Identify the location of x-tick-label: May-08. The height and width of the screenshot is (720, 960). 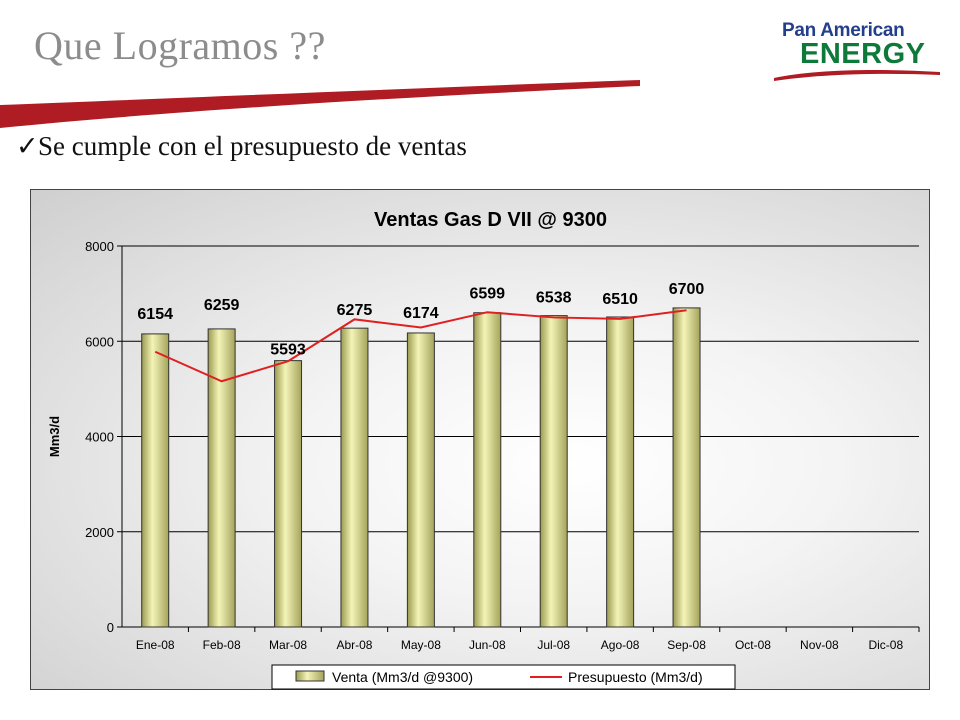
(421, 645).